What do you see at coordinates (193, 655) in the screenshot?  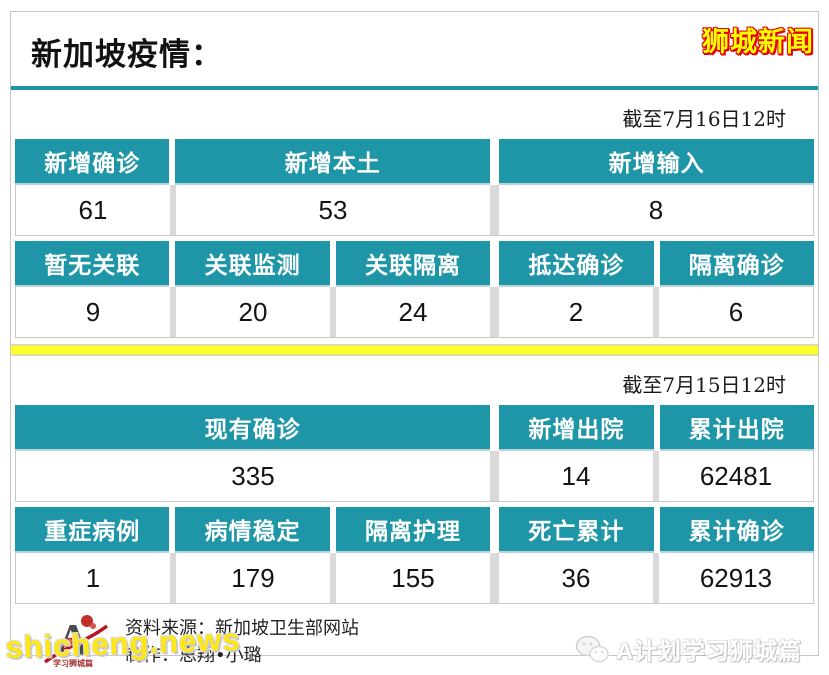 I see `credit-text: 制作：思翔•小璐` at bounding box center [193, 655].